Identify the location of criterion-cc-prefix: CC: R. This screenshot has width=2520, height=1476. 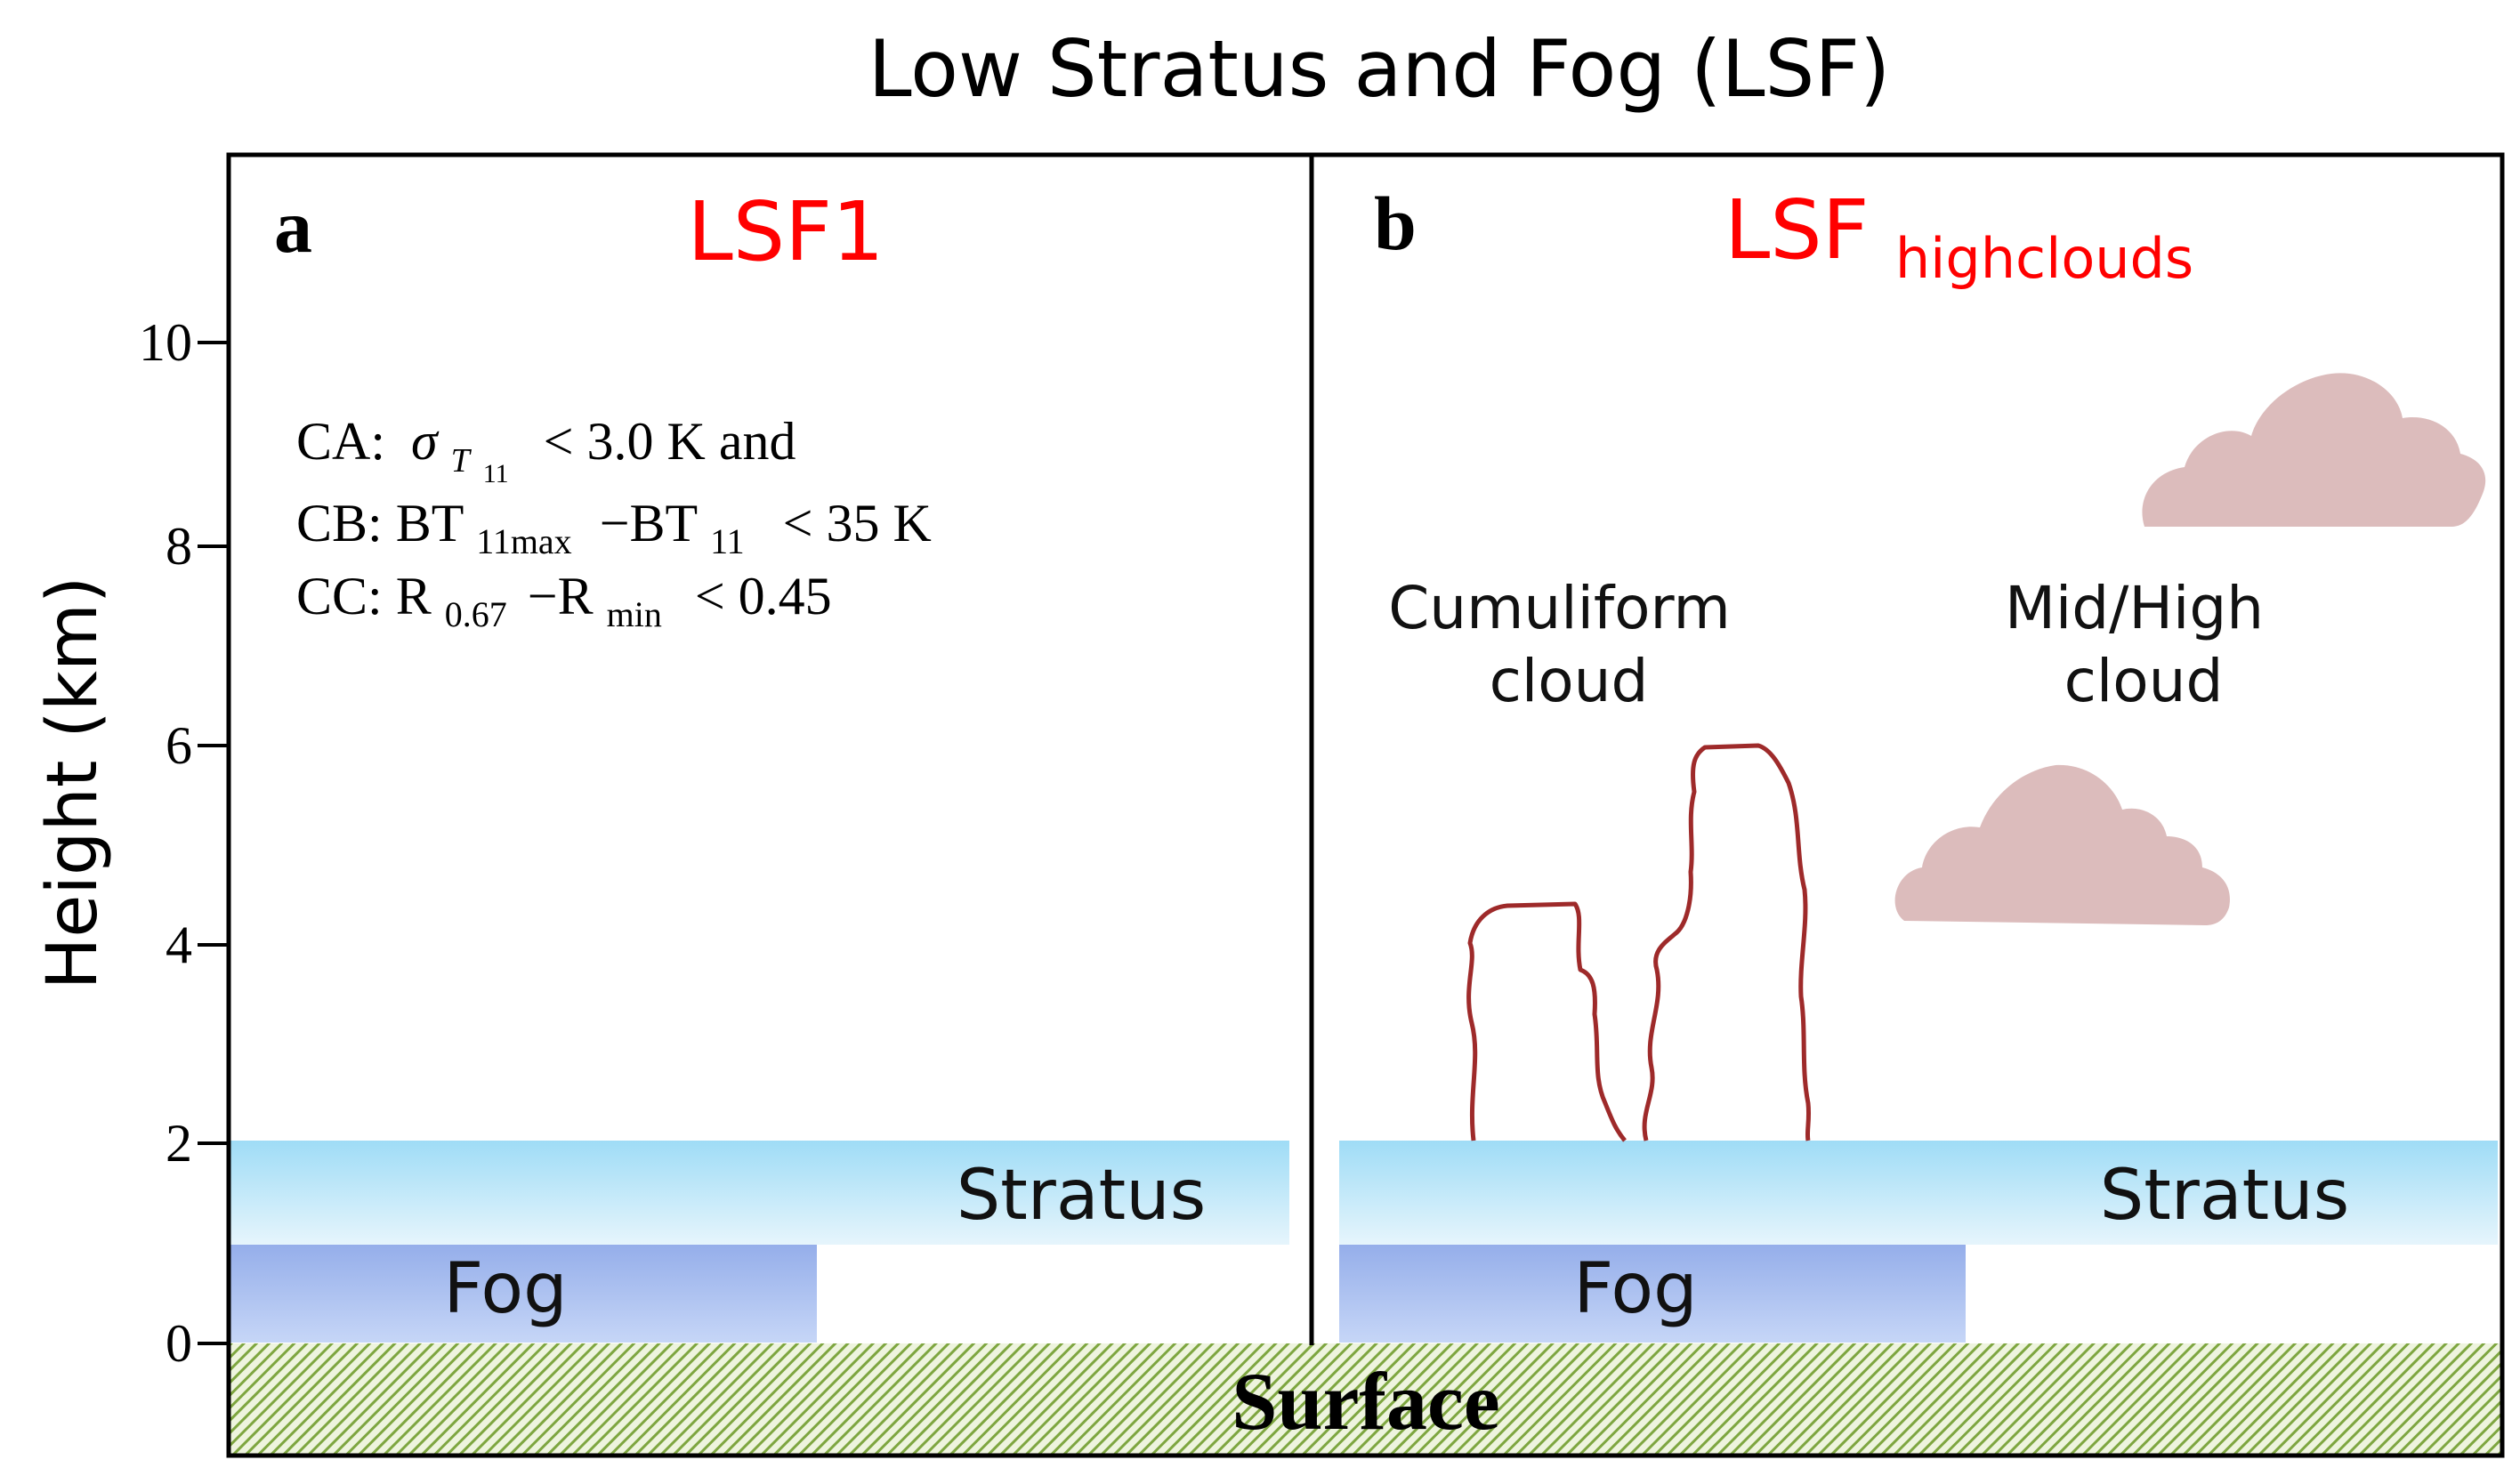
(364, 596).